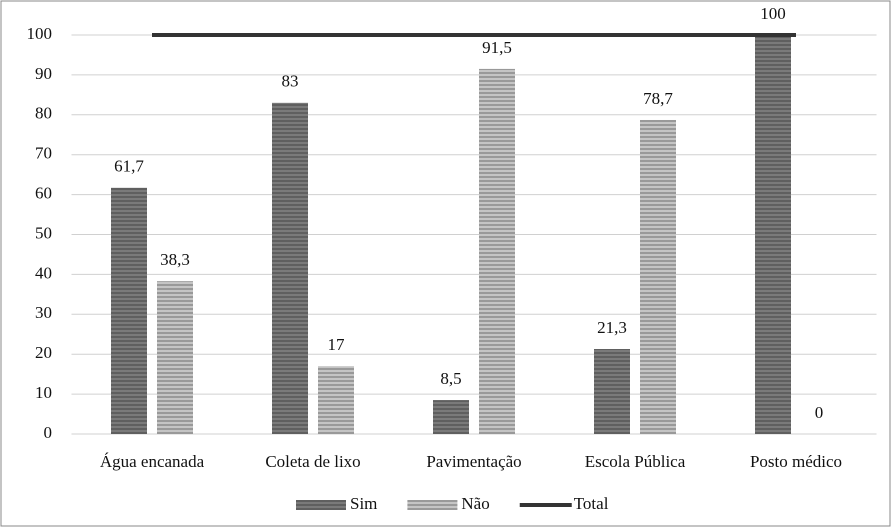 The width and height of the screenshot is (891, 527). Describe the element at coordinates (43, 73) in the screenshot. I see `y-tick-label: 90` at that location.